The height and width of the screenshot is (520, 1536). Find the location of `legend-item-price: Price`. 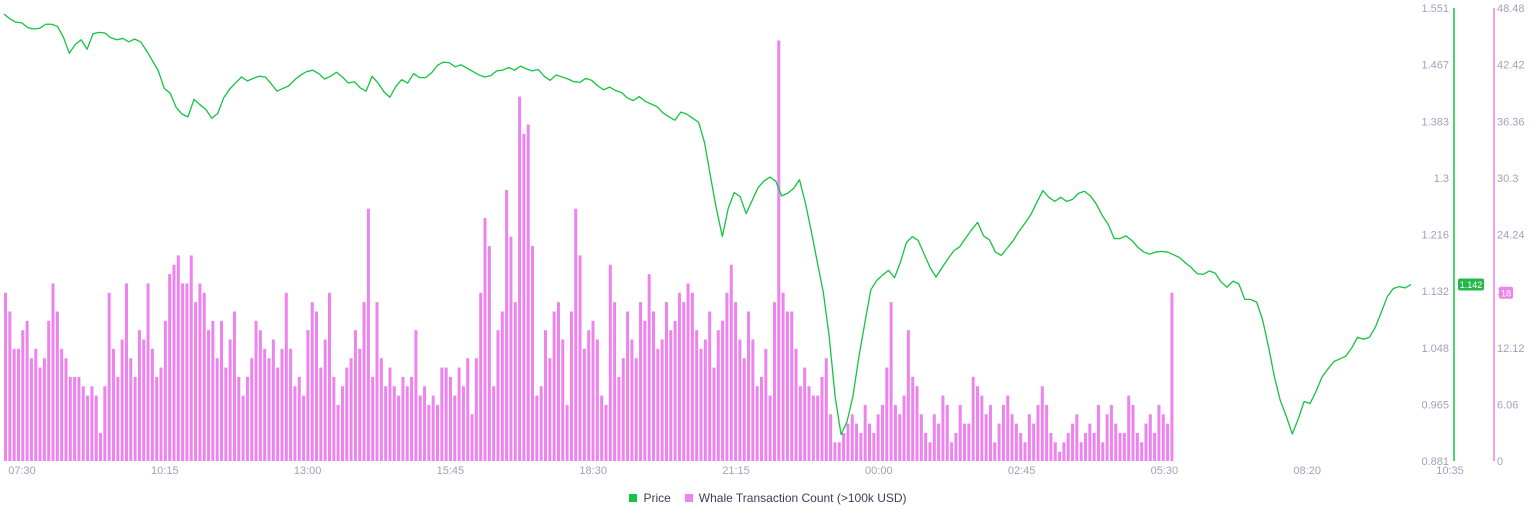

legend-item-price: Price is located at coordinates (650, 498).